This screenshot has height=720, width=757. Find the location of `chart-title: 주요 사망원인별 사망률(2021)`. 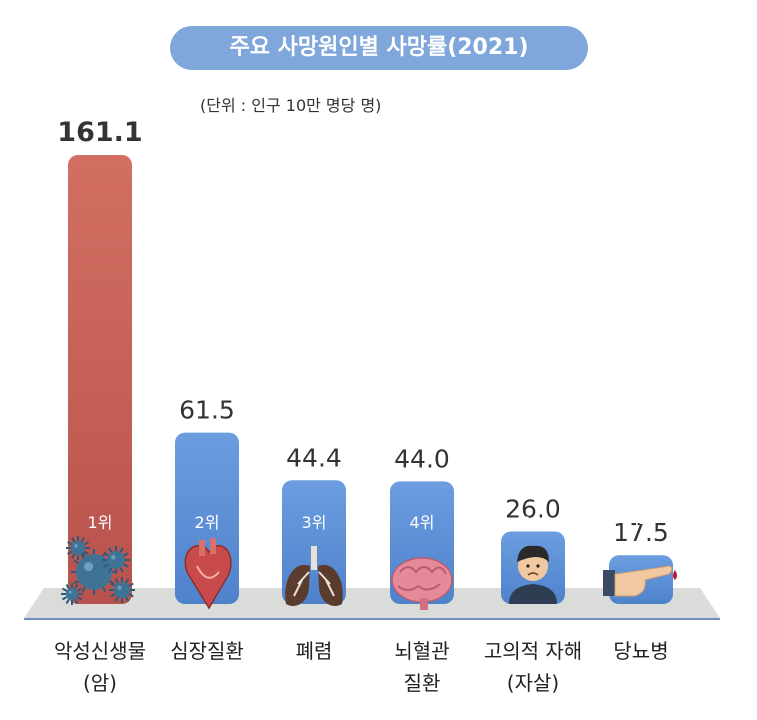

chart-title: 주요 사망원인별 사망률(2021) is located at coordinates (379, 48).